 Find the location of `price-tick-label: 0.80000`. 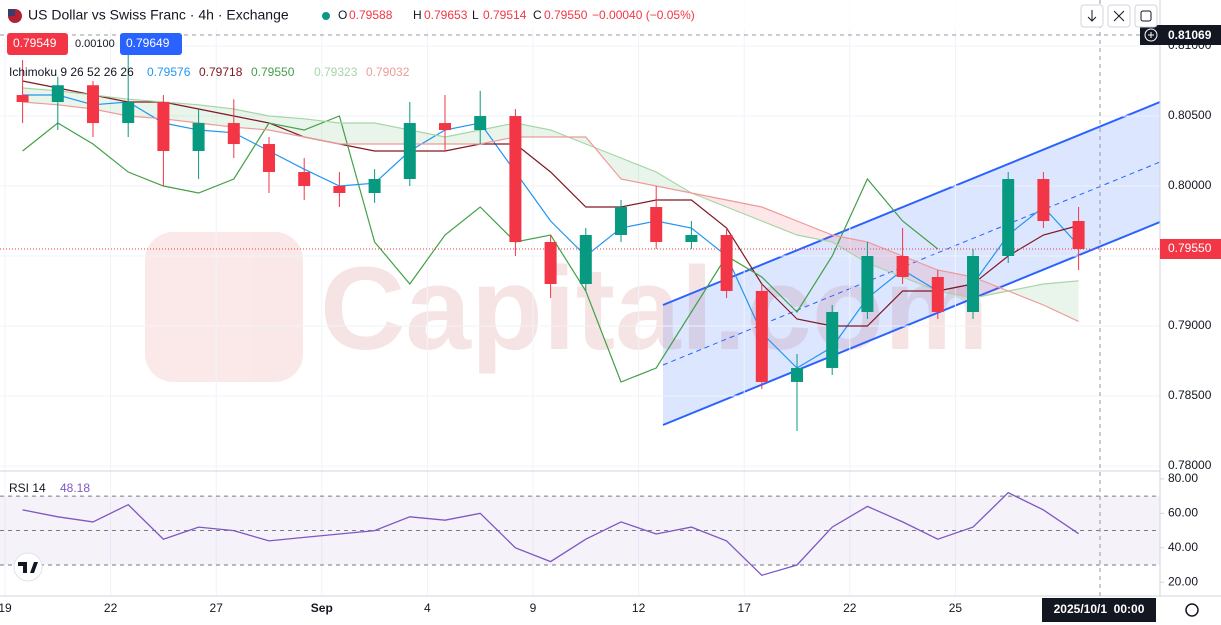

price-tick-label: 0.80000 is located at coordinates (1190, 185).